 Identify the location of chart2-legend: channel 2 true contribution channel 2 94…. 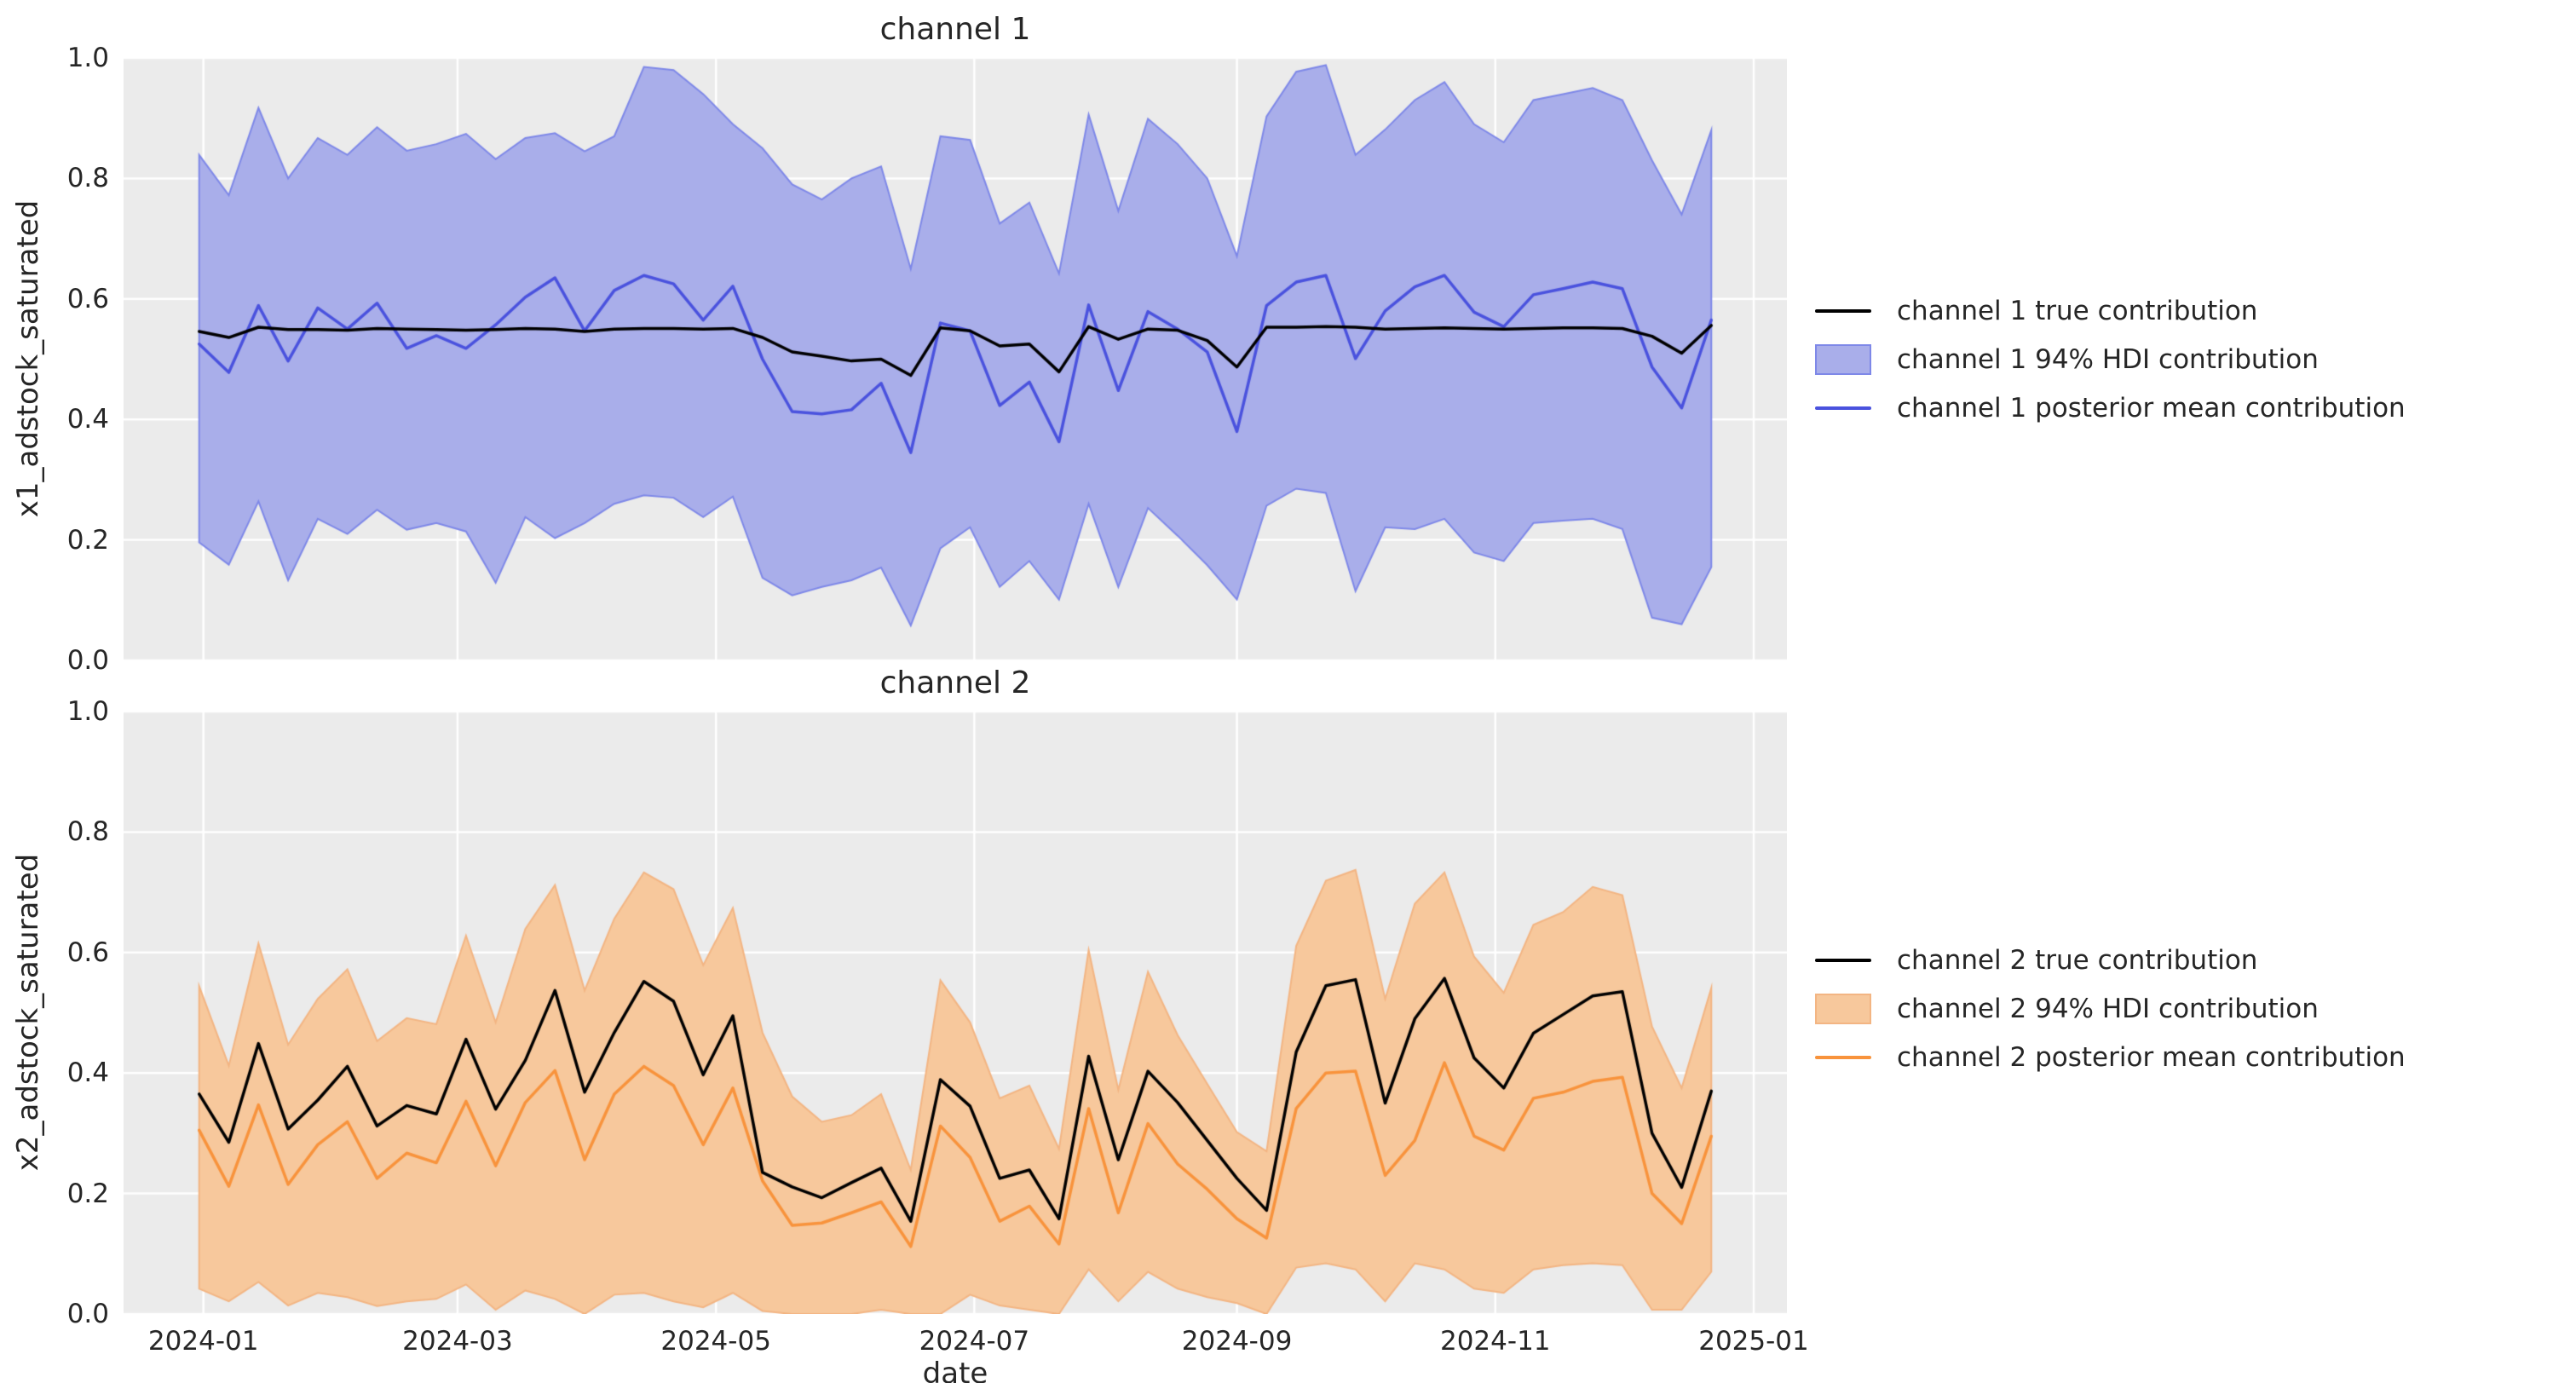
(2110, 1008).